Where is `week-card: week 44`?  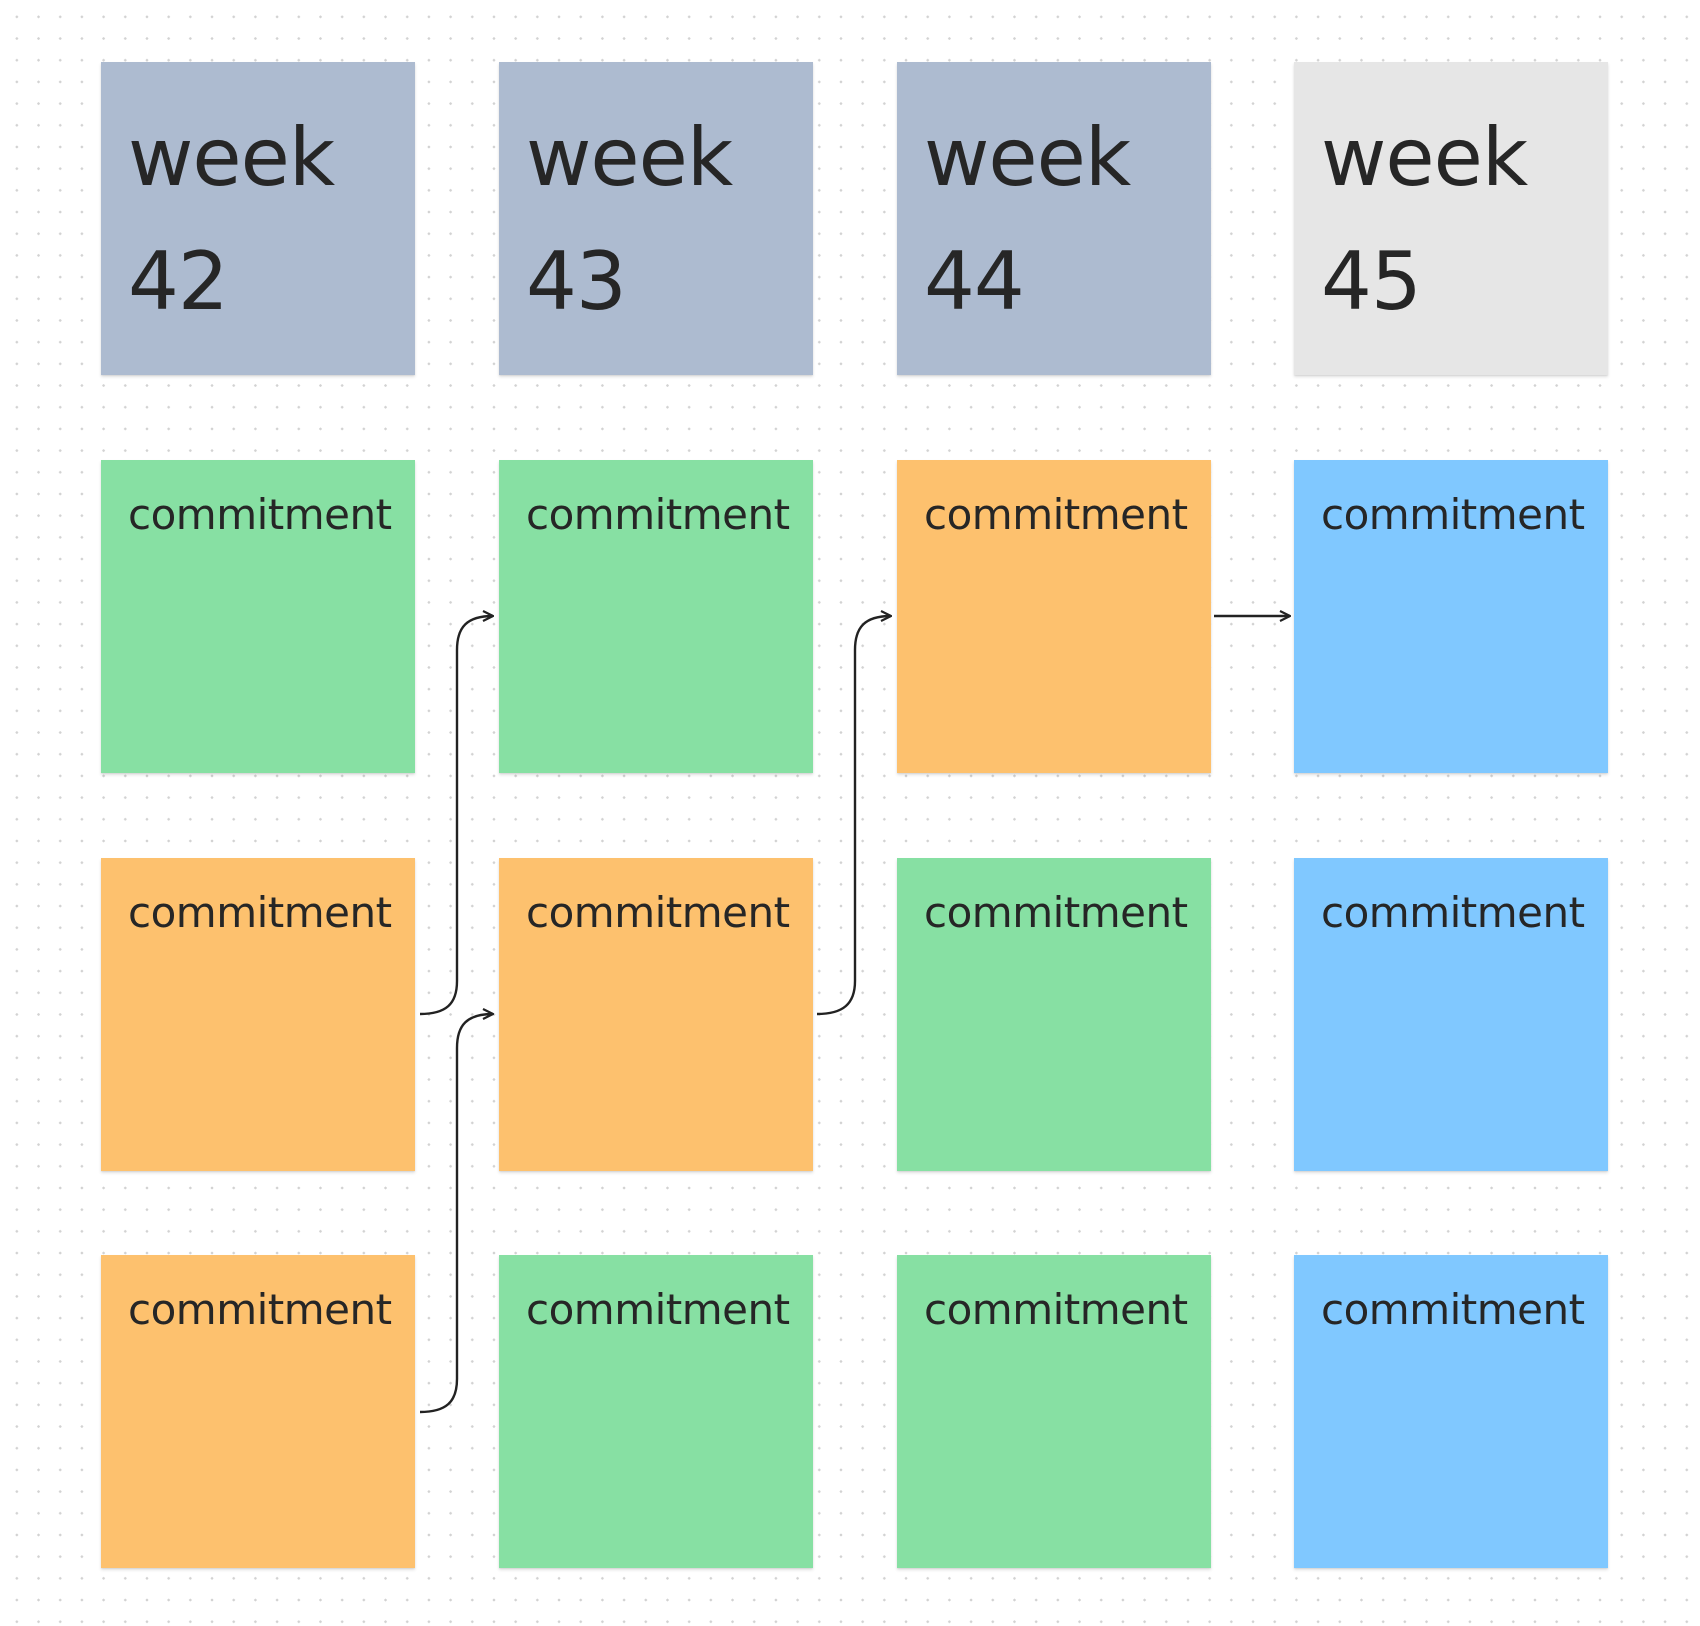
week-card: week 44 is located at coordinates (1054, 218).